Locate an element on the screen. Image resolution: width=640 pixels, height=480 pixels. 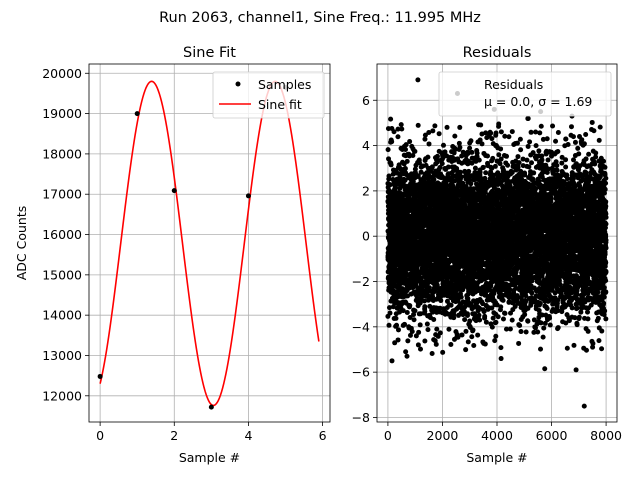
y-tick-label: 15000 is located at coordinates (62, 274).